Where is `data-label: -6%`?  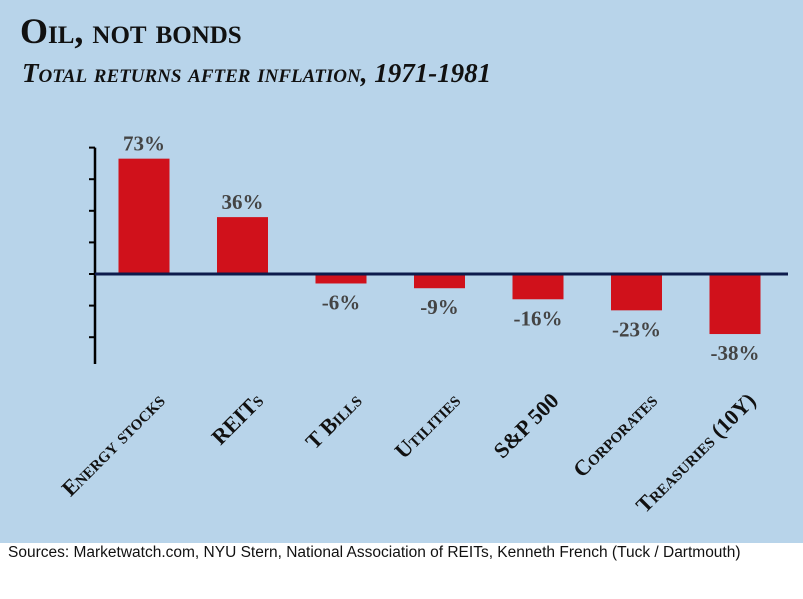
data-label: -6% is located at coordinates (341, 302).